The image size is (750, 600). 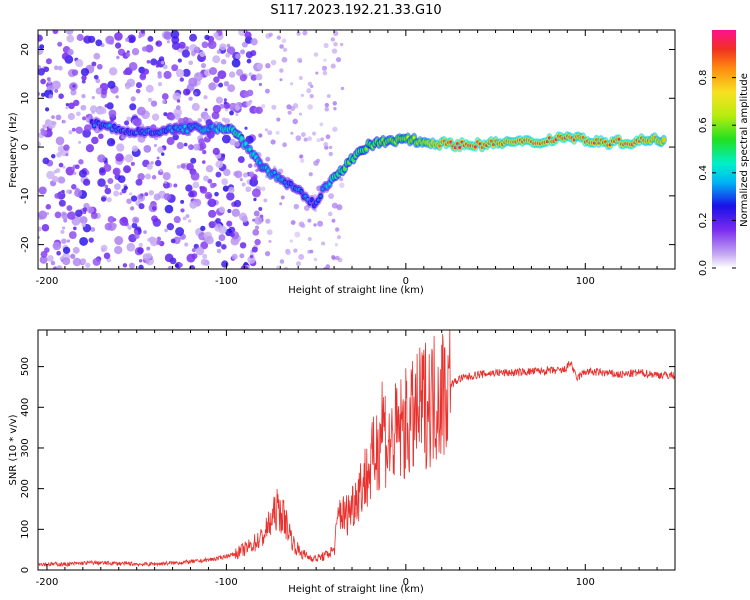 What do you see at coordinates (246, 144) in the screenshot?
I see `spectrogram-ridge-core` at bounding box center [246, 144].